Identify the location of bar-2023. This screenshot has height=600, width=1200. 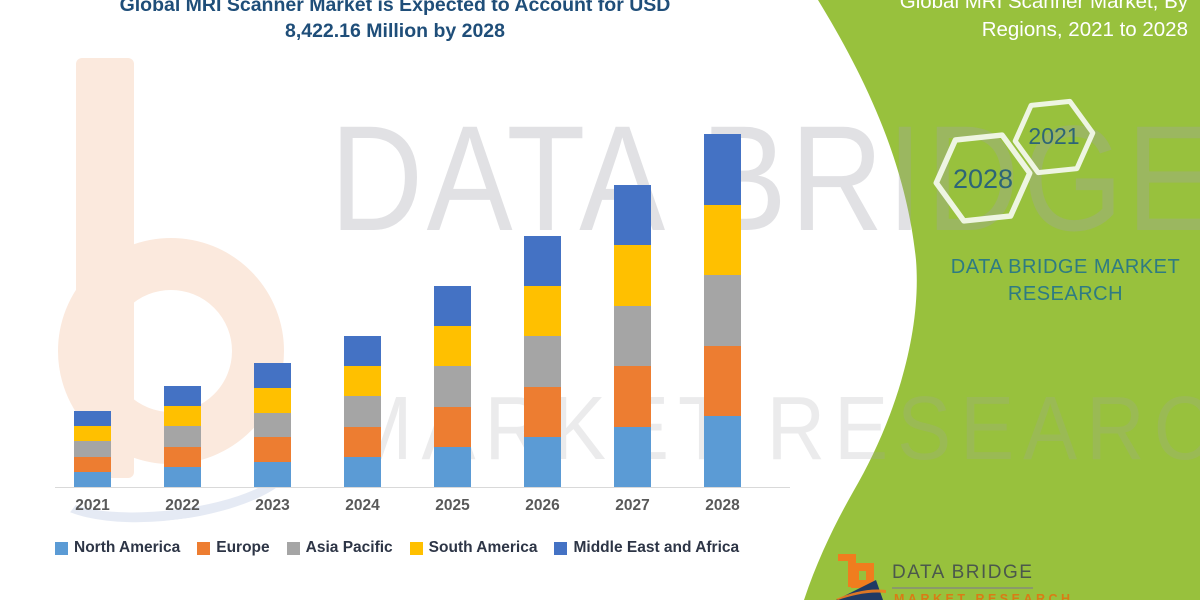
(272, 424).